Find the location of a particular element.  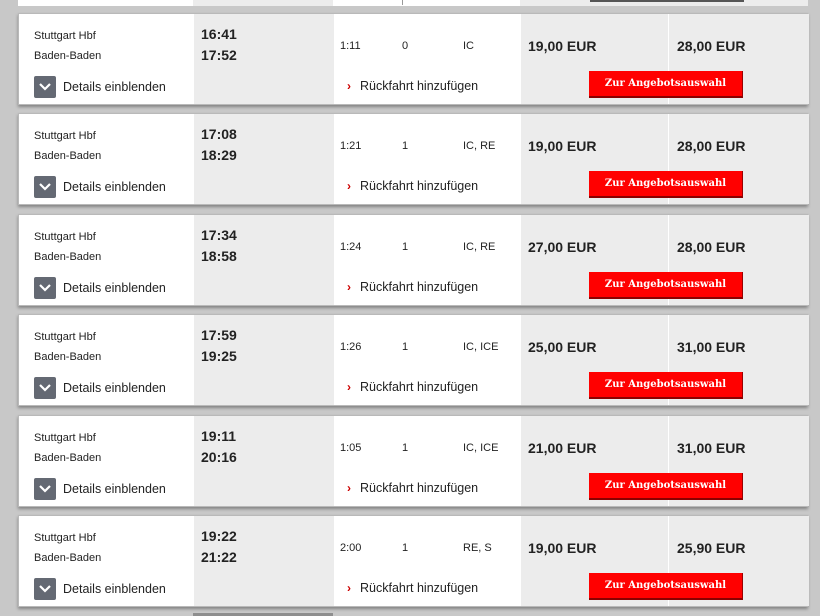

arrival-time: 19:25 is located at coordinates (219, 356).